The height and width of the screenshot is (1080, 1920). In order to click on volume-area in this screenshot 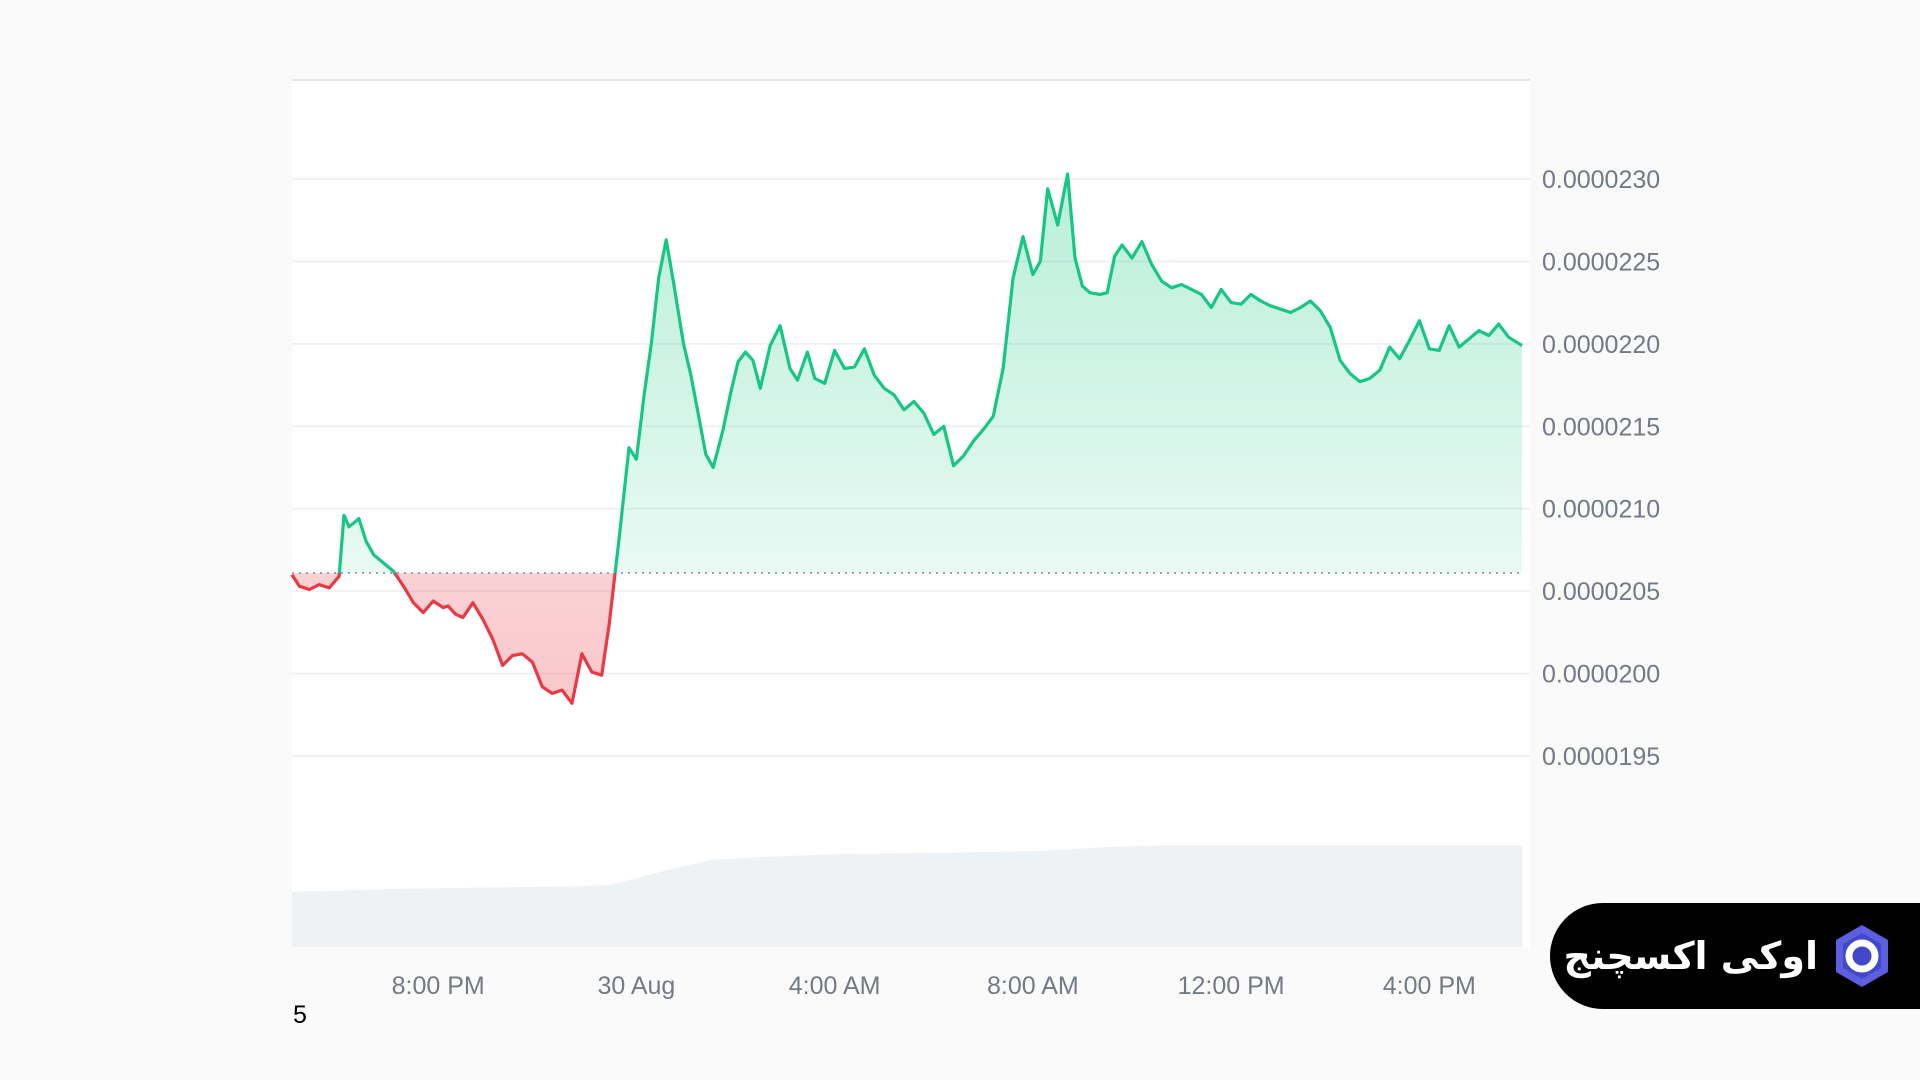, I will do `click(907, 896)`.